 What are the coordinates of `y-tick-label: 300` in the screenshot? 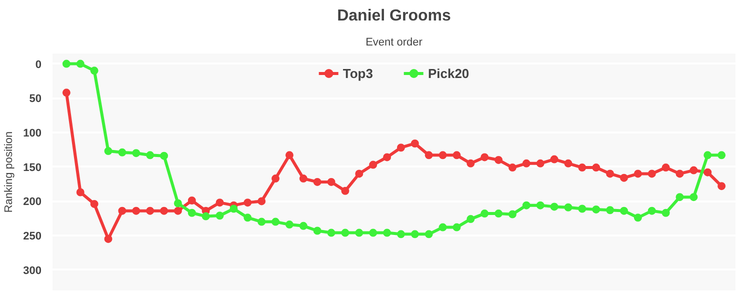 It's located at (32, 270).